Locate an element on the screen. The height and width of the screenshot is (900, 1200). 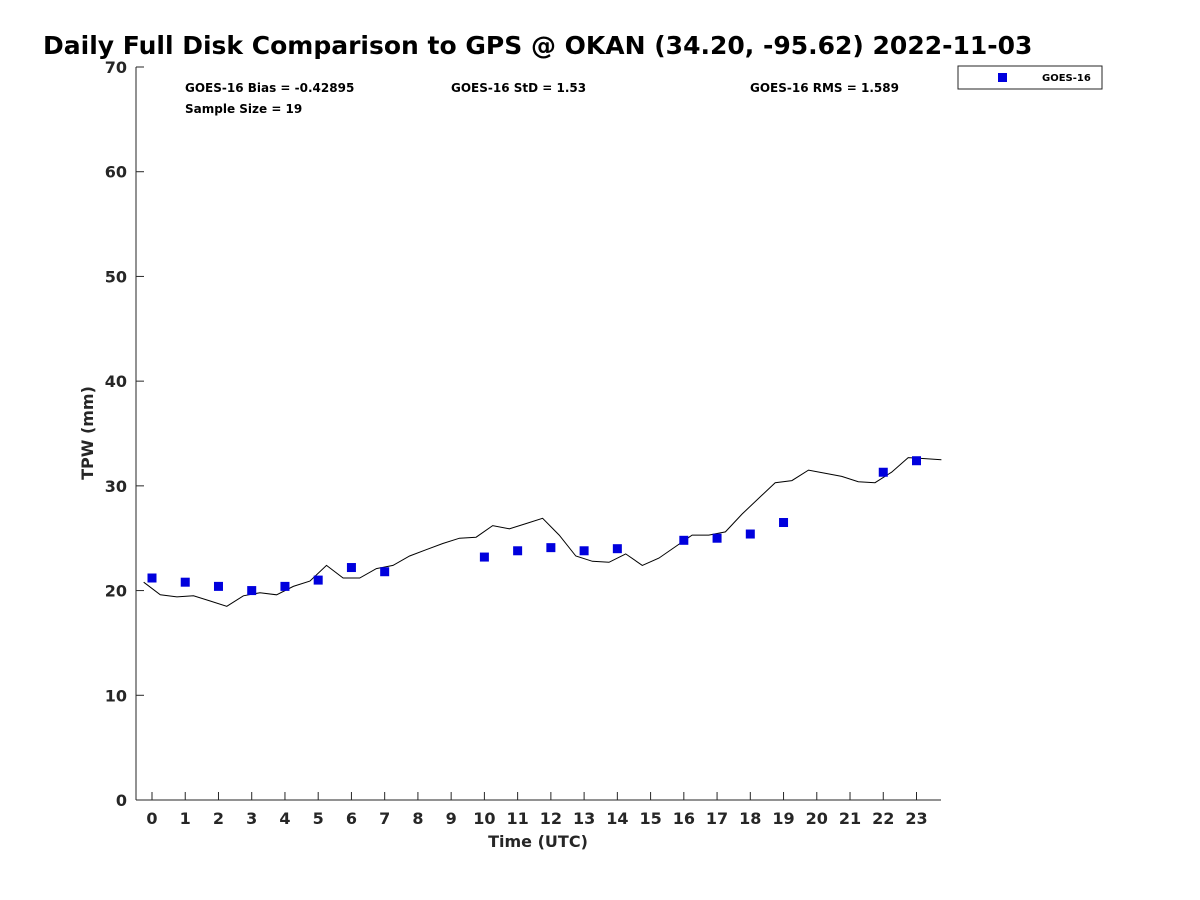
x-tick-label: 12 is located at coordinates (551, 818).